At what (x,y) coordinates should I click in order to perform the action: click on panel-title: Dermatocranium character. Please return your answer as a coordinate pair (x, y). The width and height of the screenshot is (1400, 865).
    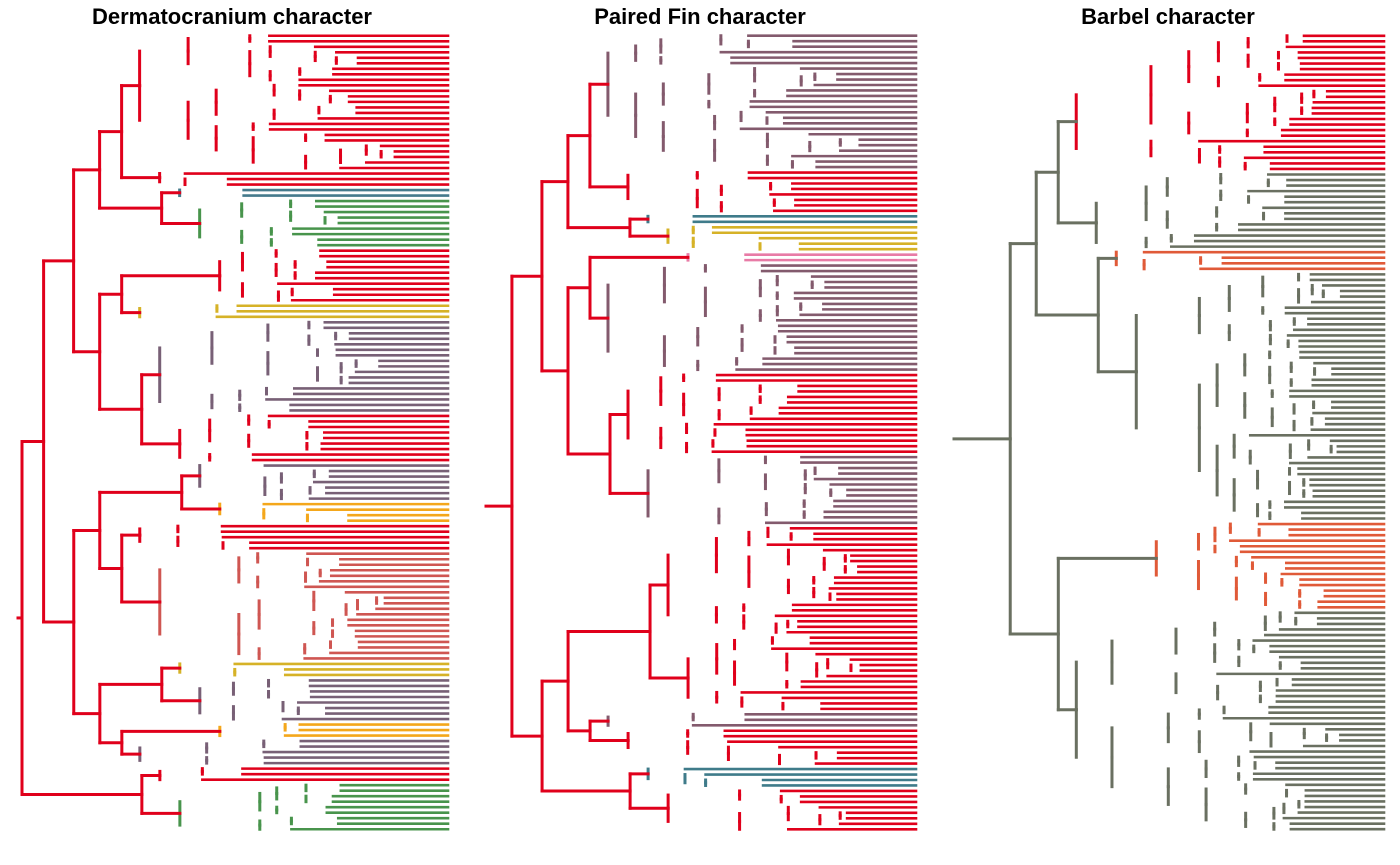
    Looking at the image, I should click on (231, 16).